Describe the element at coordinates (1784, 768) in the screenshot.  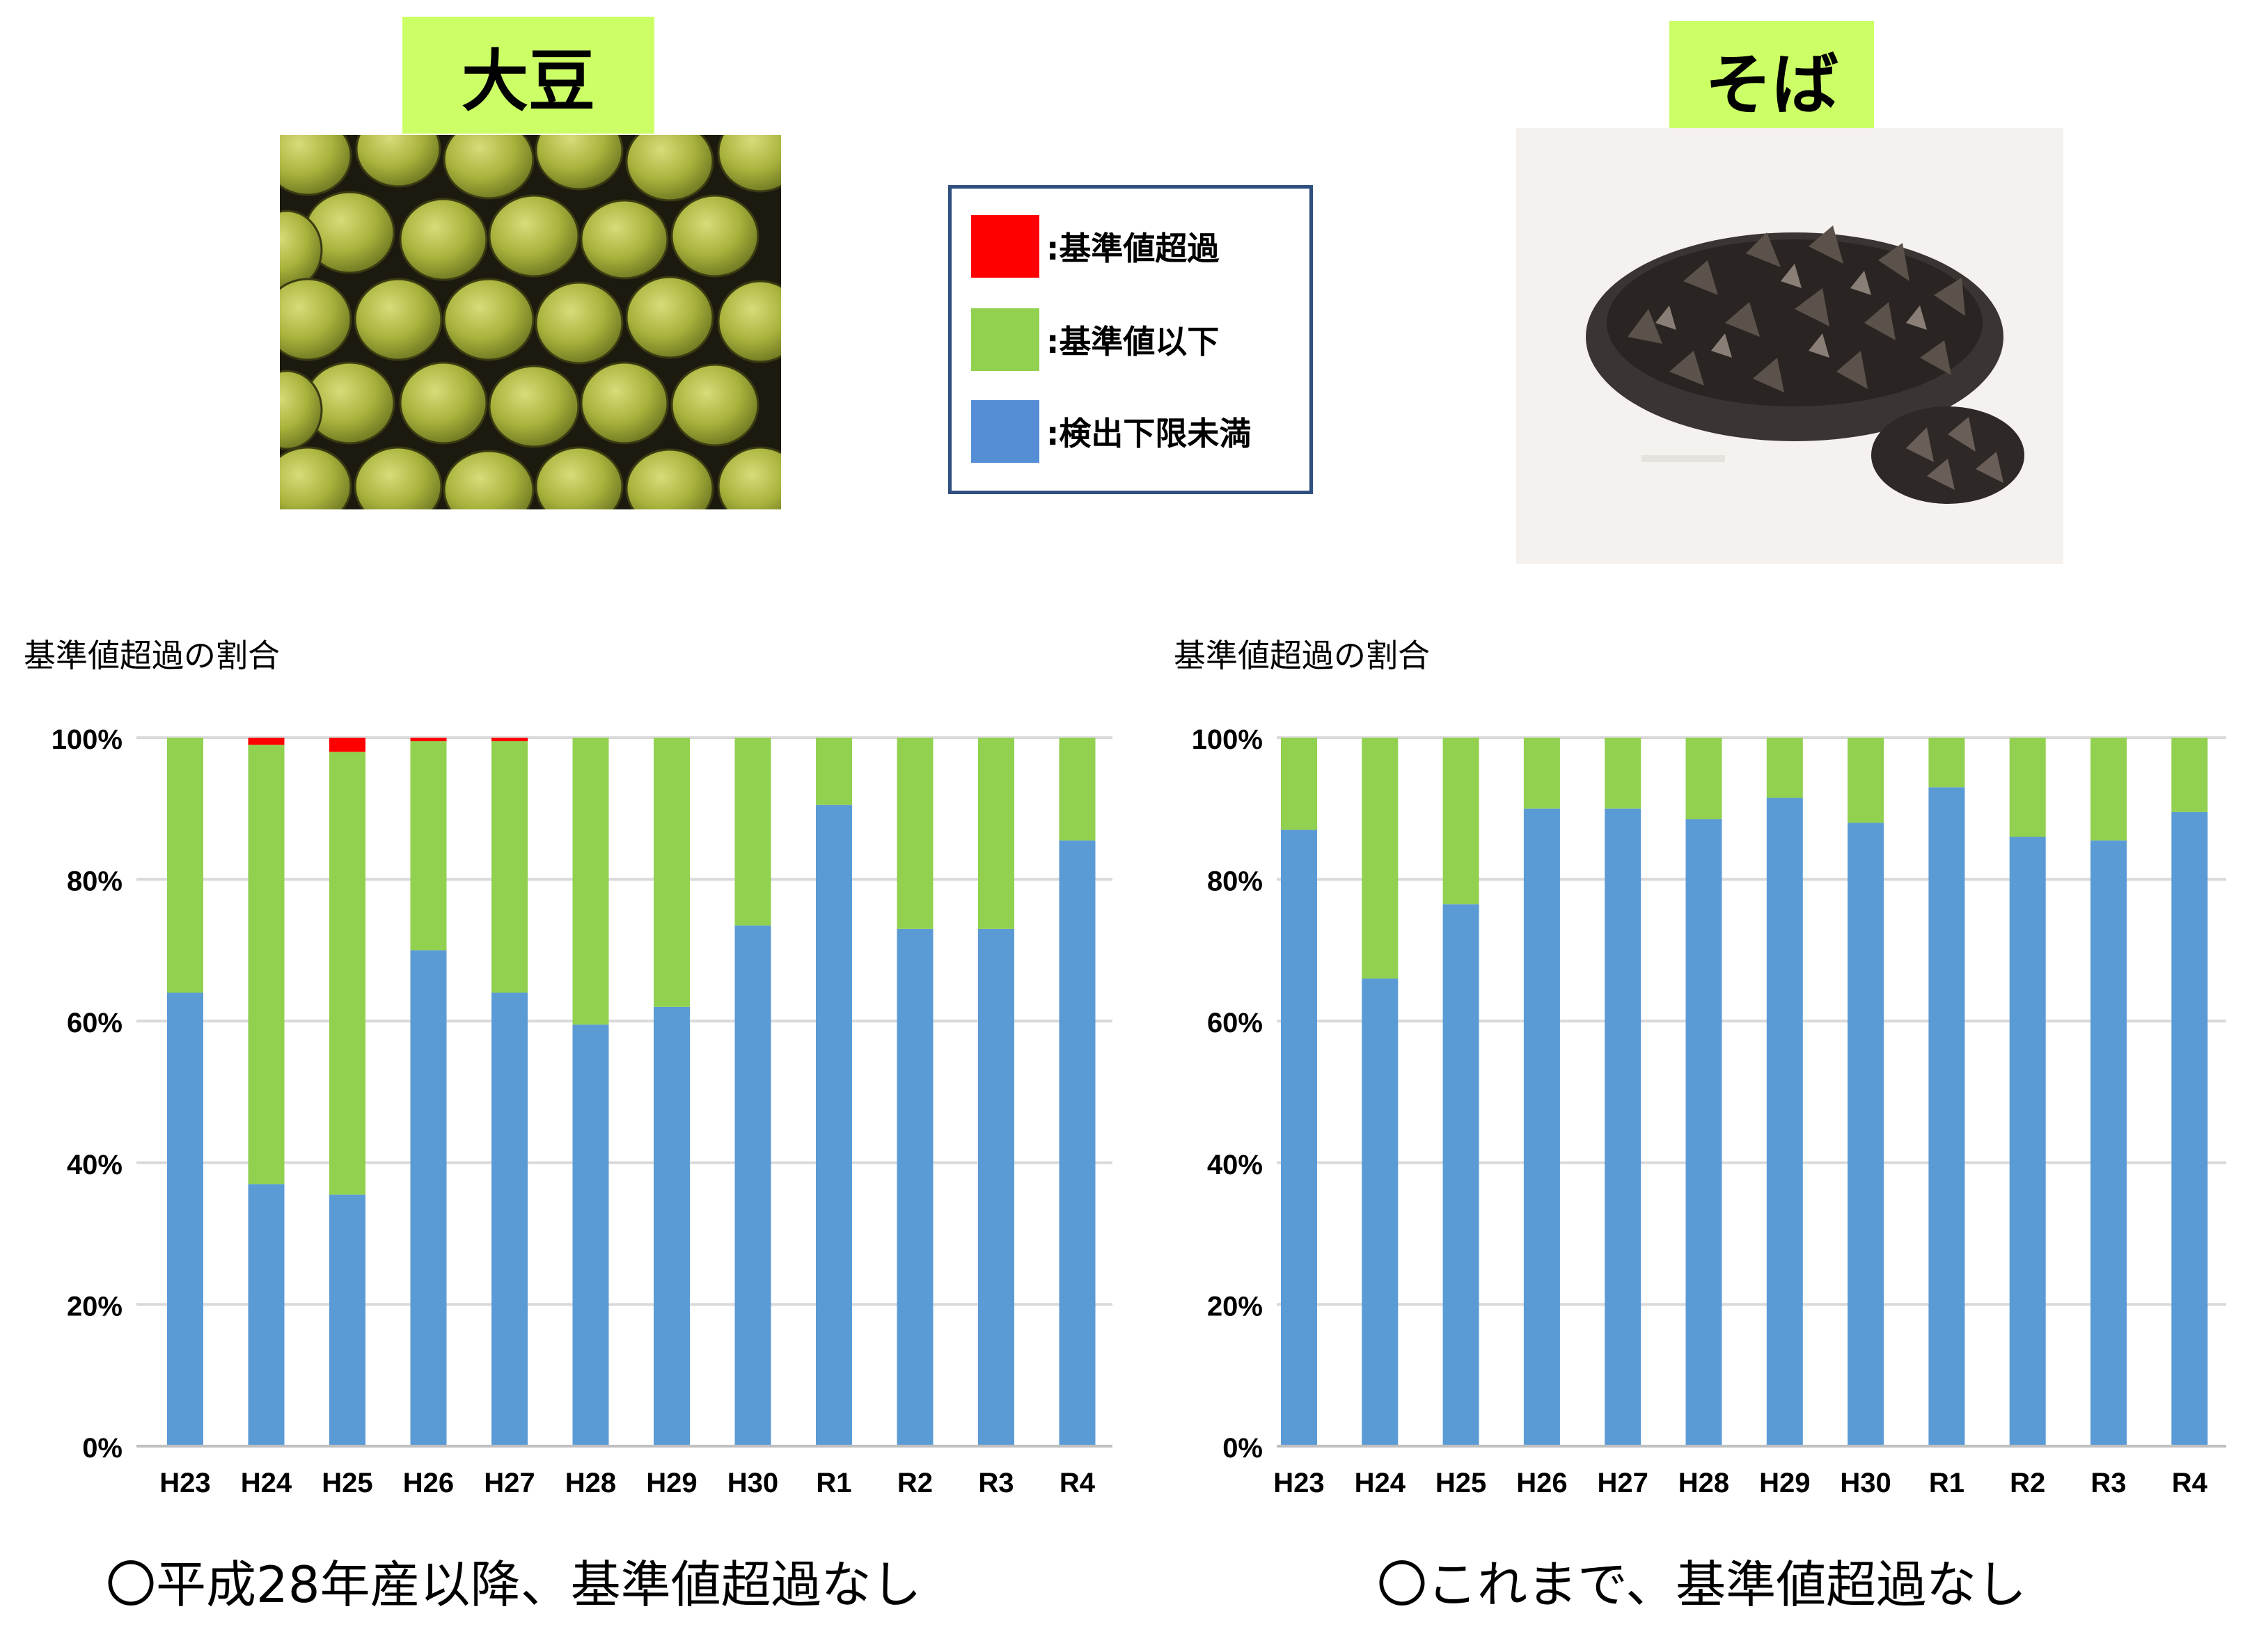
I see `bar-below-standard-H29` at that location.